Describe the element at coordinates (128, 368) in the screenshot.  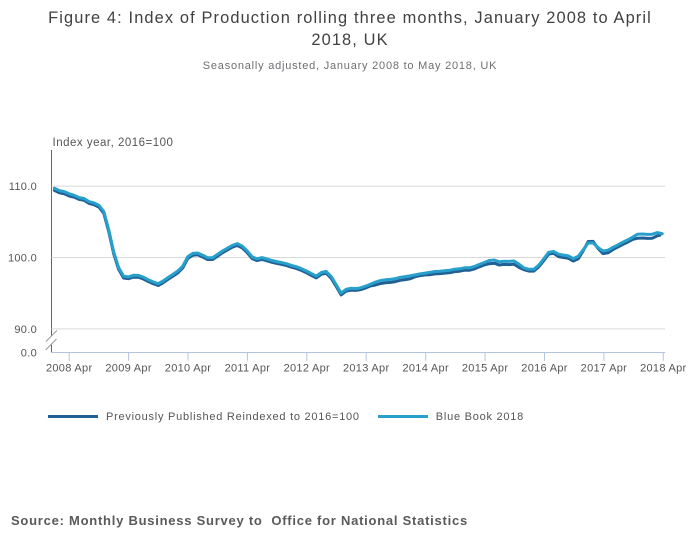
I see `svg-text: 2009 Apr` at that location.